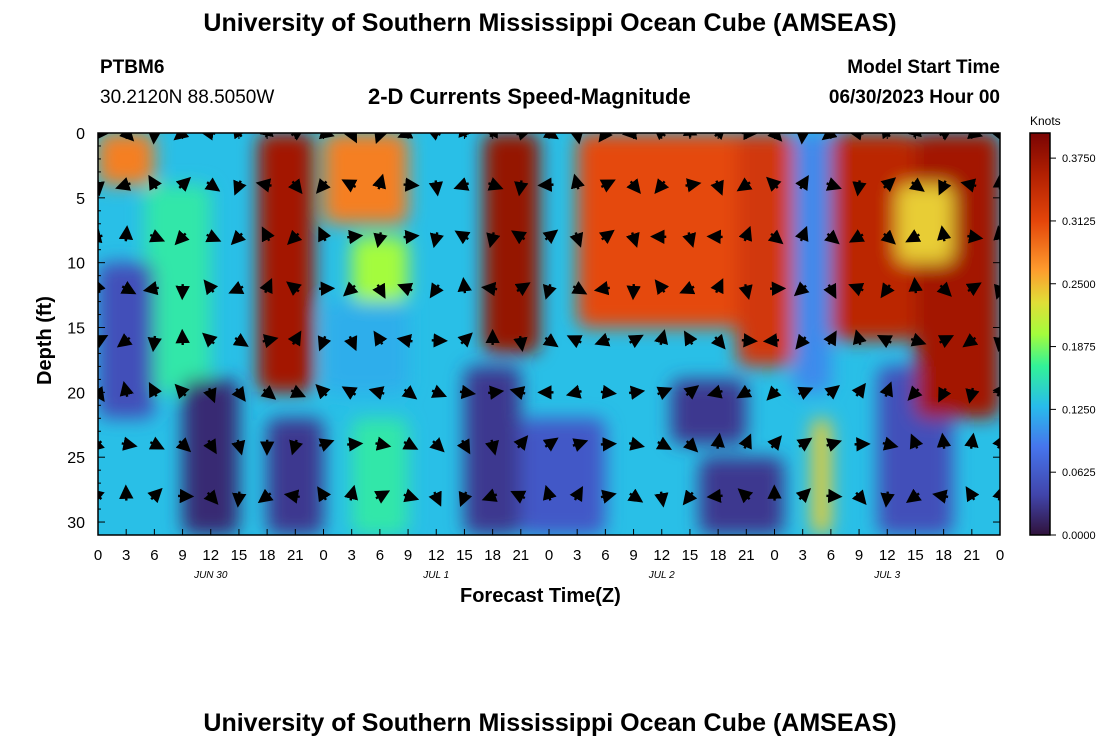 The image size is (1100, 750). What do you see at coordinates (76, 458) in the screenshot?
I see `y-tick-label: 25` at bounding box center [76, 458].